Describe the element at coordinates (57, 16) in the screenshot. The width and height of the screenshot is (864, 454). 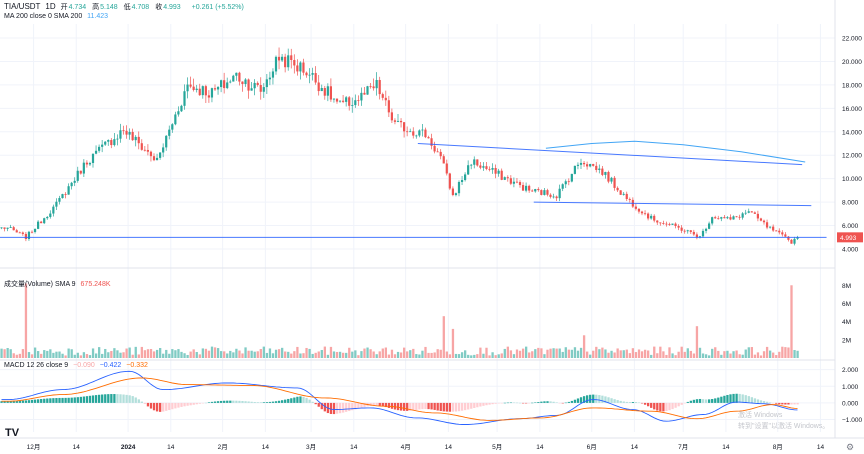
I see `ma-legend: MA 200 close 0 SMA 200 11.423` at that location.